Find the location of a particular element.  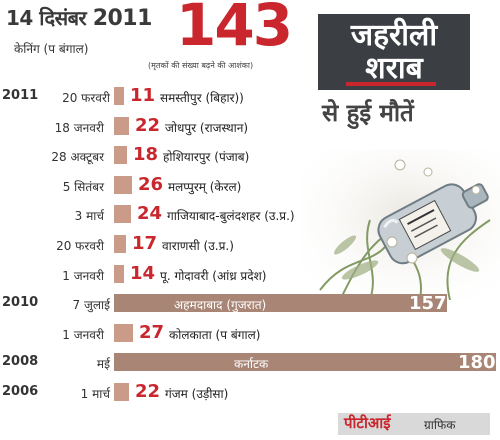

row-place-label: कोलकाता (प बंगाल) is located at coordinates (215, 334).